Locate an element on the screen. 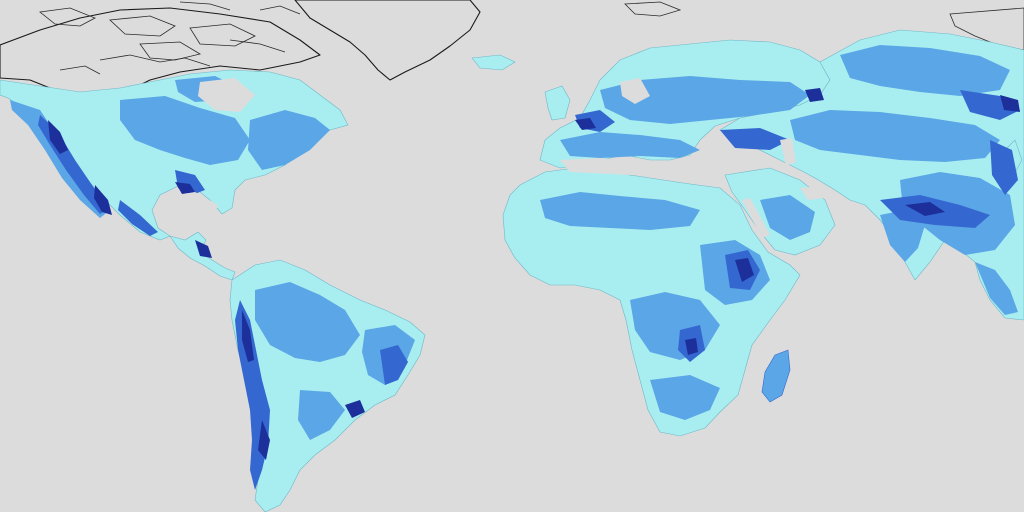 The width and height of the screenshot is (1024, 512). na-sierra-madre is located at coordinates (103, 200).